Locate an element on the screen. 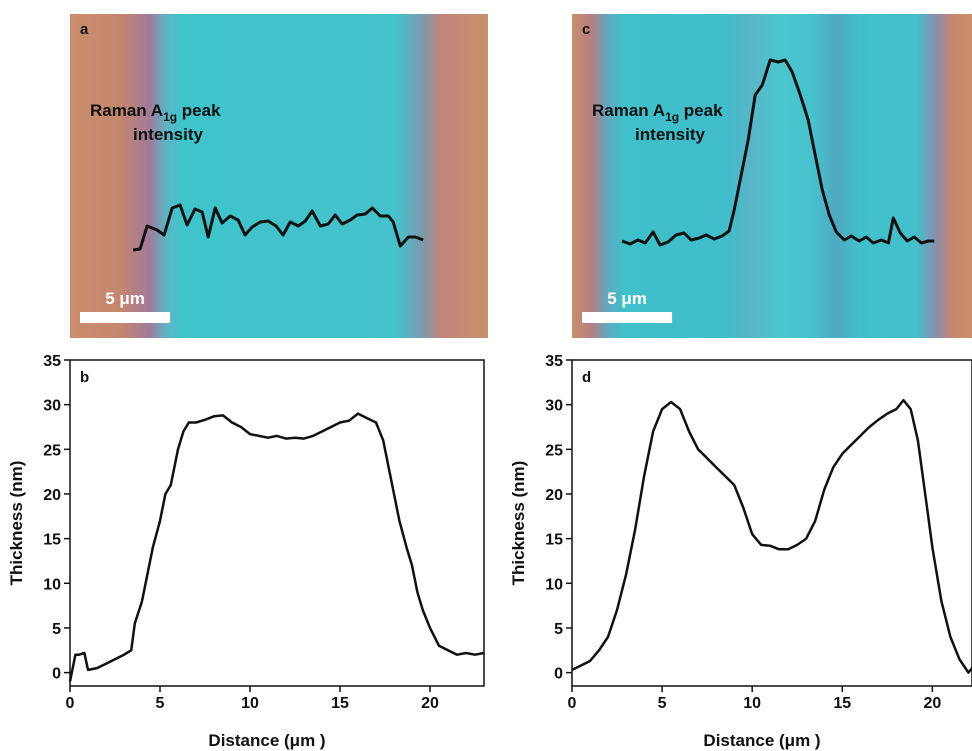  panel-label: d is located at coordinates (586, 377).